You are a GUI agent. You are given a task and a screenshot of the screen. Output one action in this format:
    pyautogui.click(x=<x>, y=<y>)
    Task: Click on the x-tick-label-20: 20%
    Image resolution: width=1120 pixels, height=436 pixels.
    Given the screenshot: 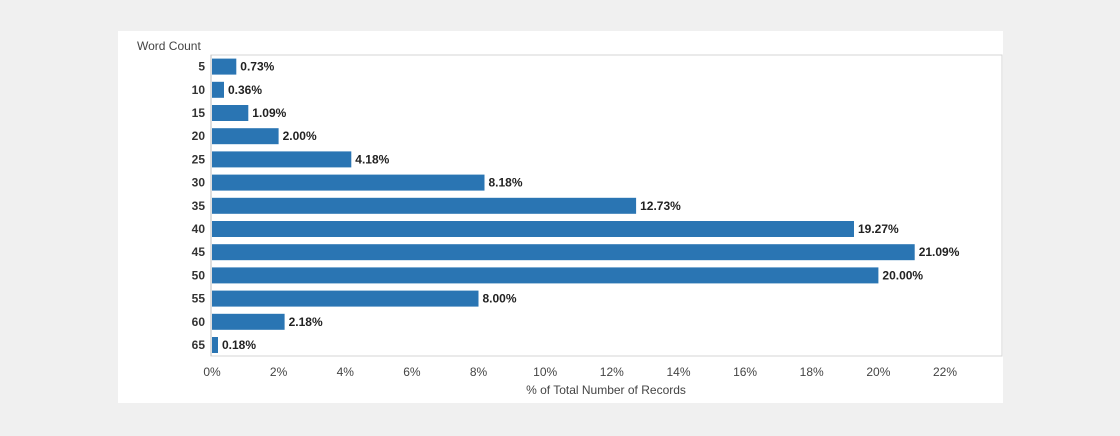 What is the action you would take?
    pyautogui.click(x=878, y=372)
    